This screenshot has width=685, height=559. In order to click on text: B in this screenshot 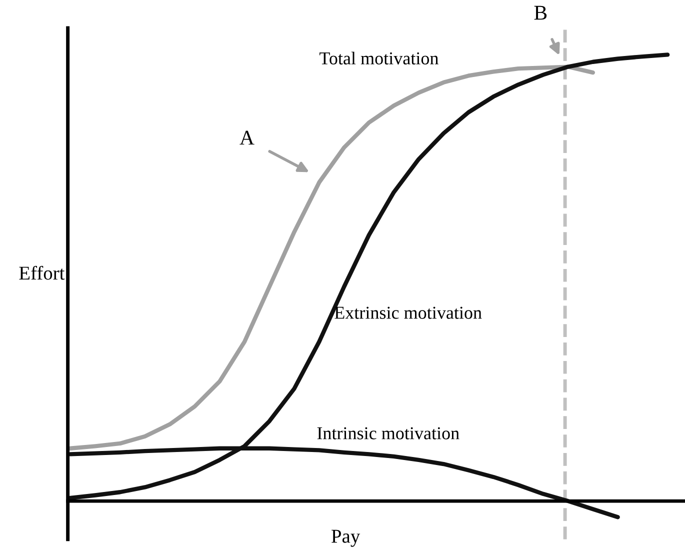, I will do `click(540, 13)`.